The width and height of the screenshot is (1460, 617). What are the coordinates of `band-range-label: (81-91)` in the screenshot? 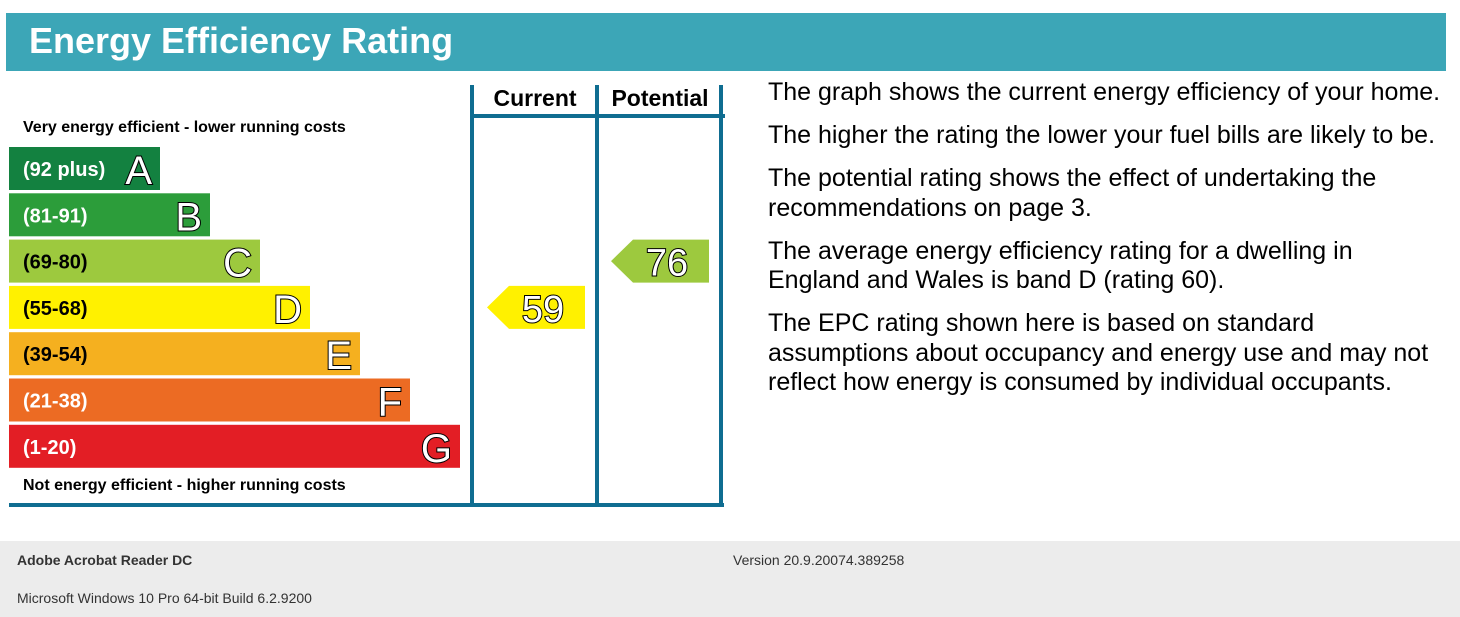 It's located at (55, 216).